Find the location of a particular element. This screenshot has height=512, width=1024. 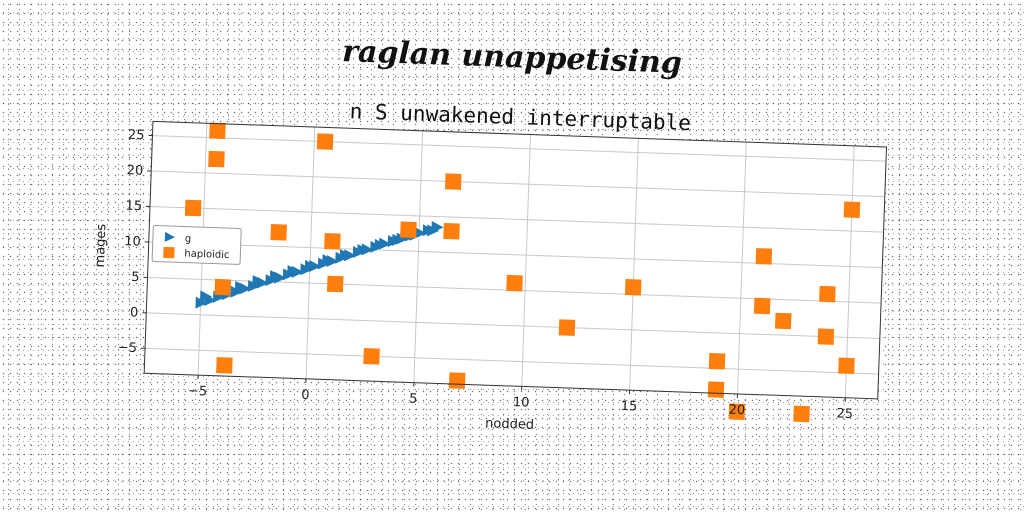

x-tick-label: 25 is located at coordinates (844, 414).